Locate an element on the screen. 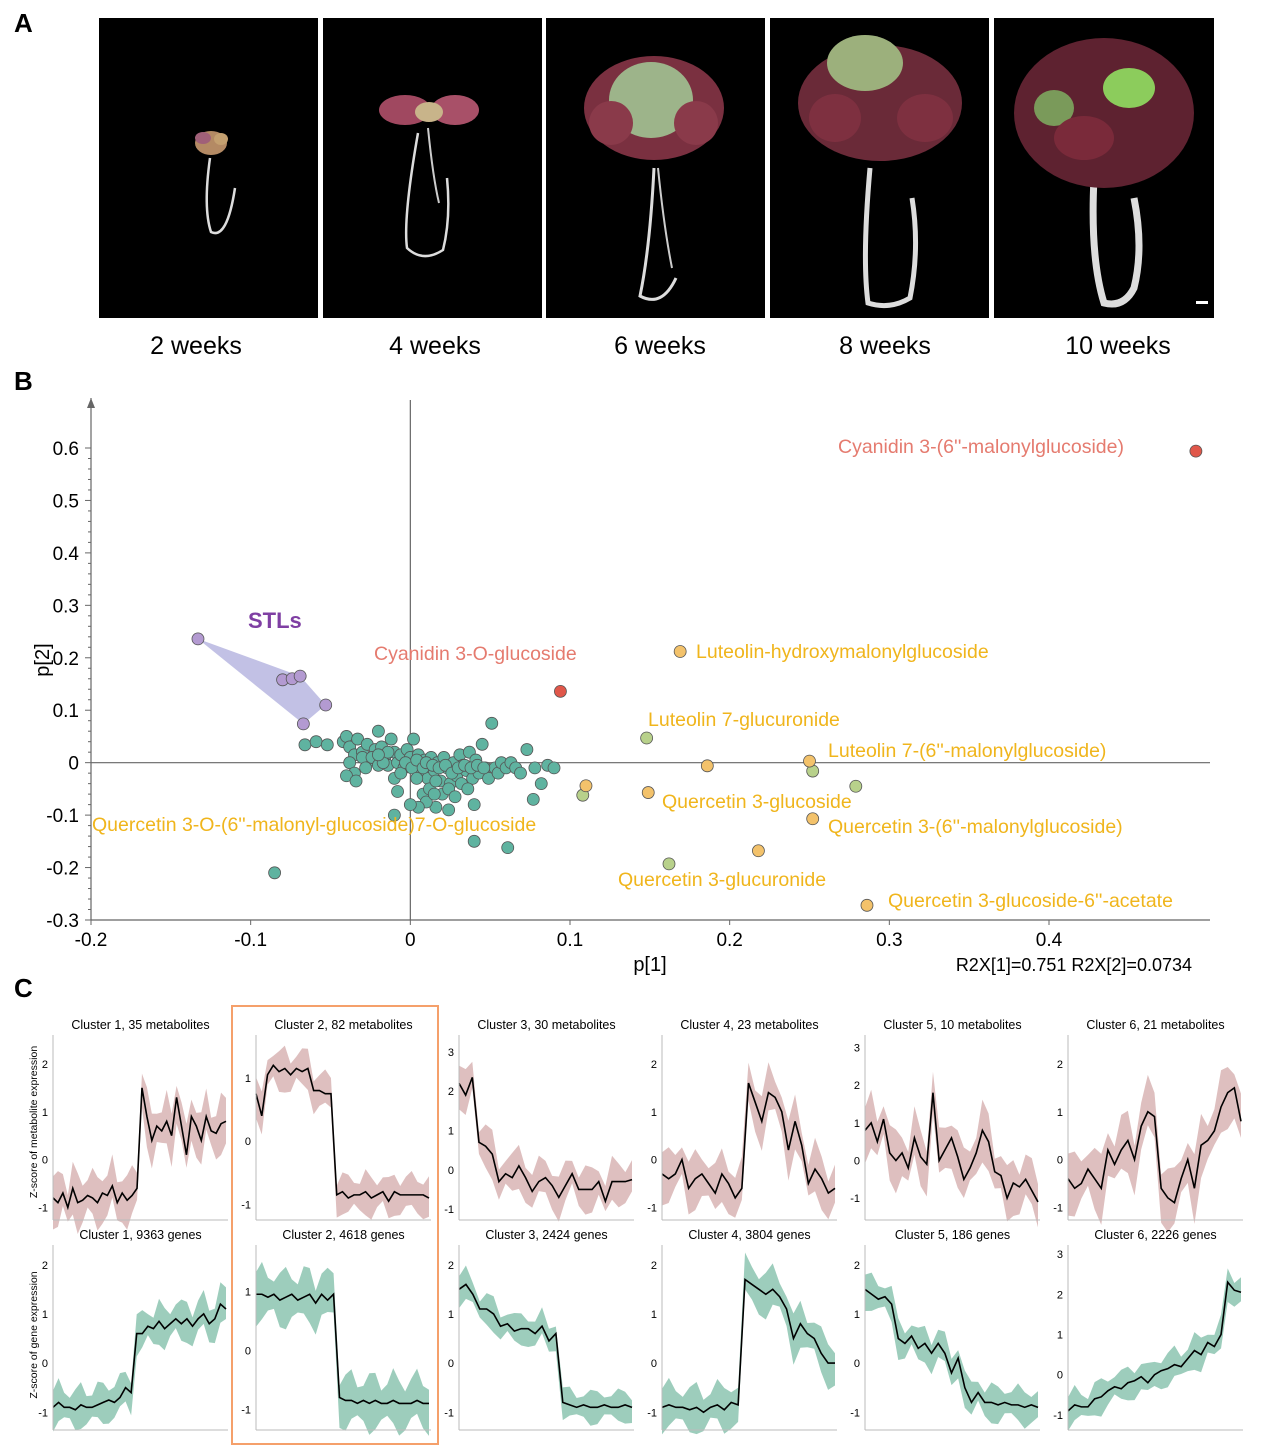 Image resolution: width=1274 pixels, height=1448 pixels. data-point-green is located at coordinates (669, 864).